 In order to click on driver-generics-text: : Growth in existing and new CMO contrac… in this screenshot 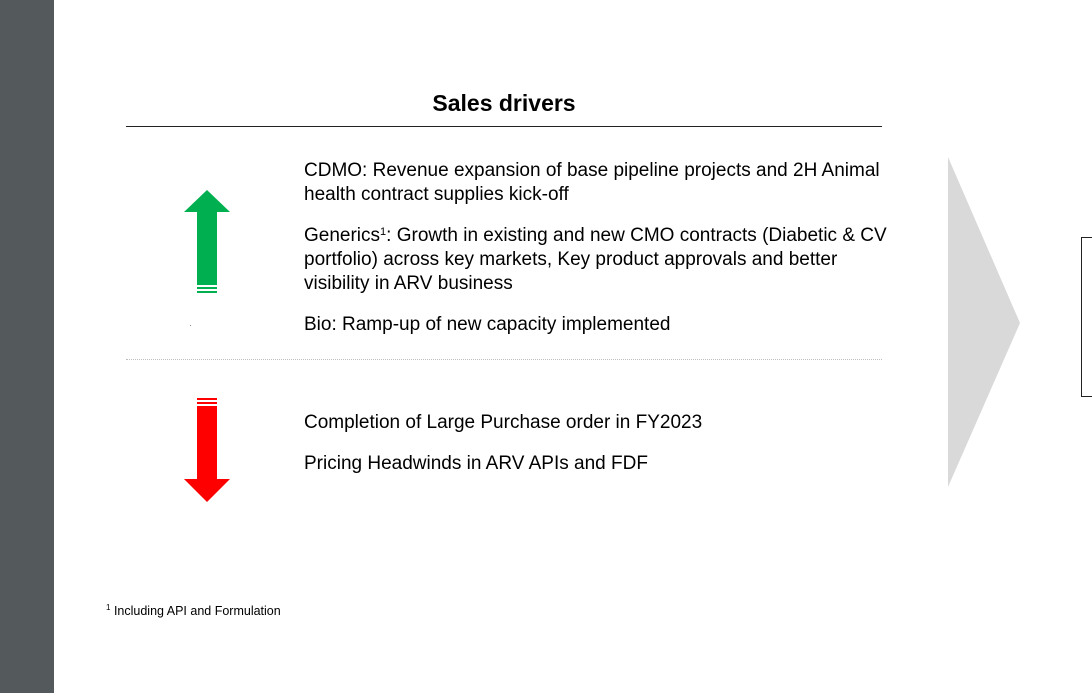, I will do `click(595, 259)`.